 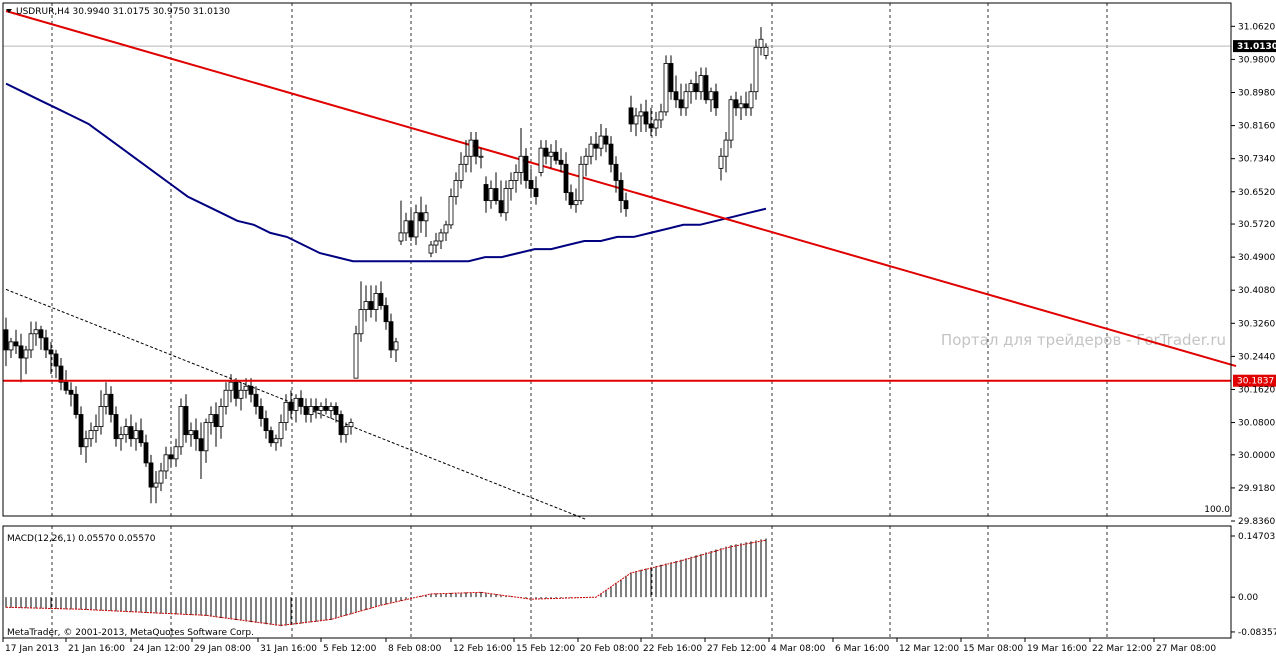 What do you see at coordinates (639, 380) in the screenshot?
I see `horizontal-line-layer: 30.1837` at bounding box center [639, 380].